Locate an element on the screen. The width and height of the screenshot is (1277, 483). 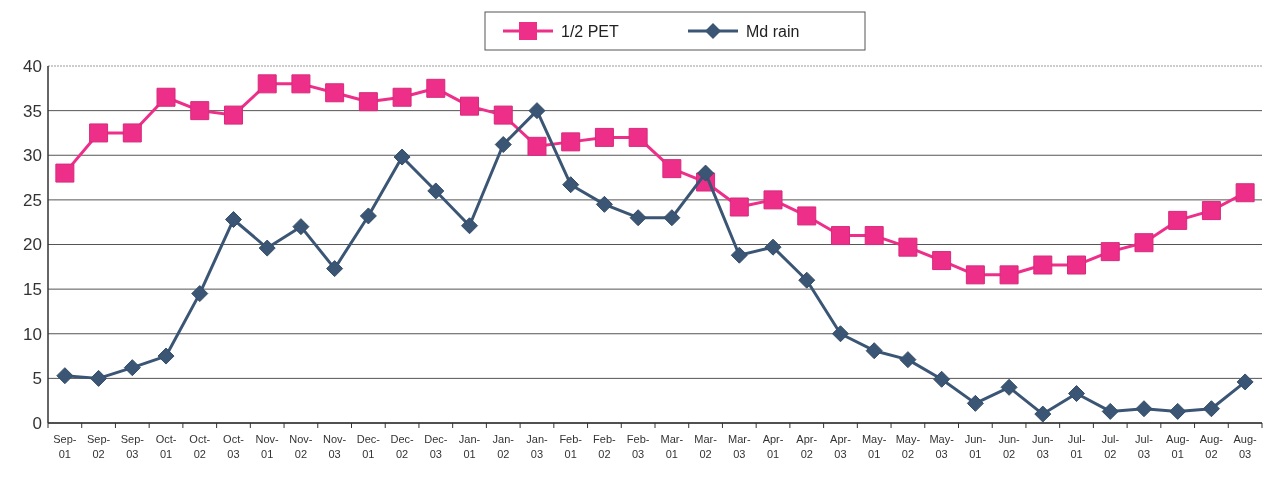
y-tick-label: 40 is located at coordinates (32, 66).